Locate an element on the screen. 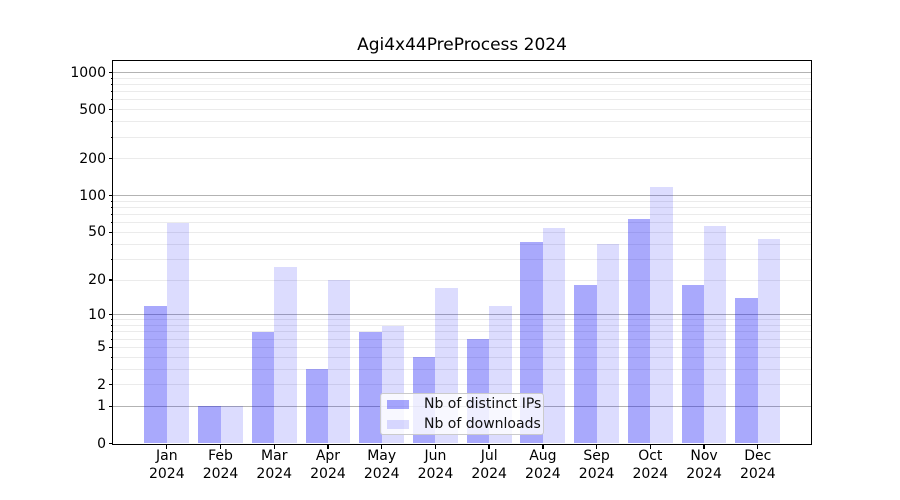  y-tick-label: 1000 is located at coordinates (88, 72).